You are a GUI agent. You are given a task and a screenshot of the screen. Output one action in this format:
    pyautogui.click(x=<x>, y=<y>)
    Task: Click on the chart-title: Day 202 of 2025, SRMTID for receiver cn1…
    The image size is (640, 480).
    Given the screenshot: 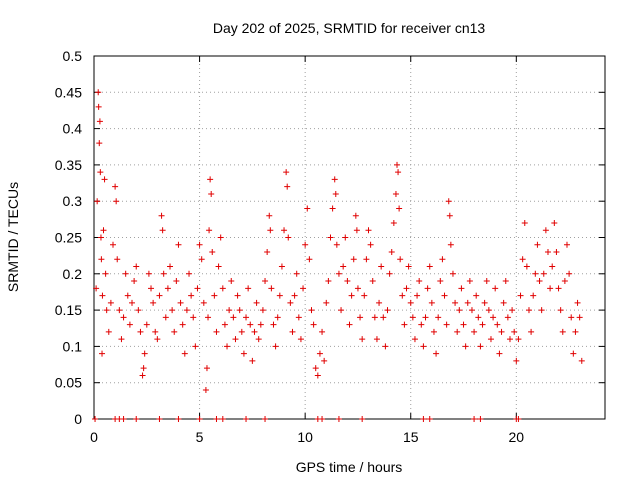 What is the action you would take?
    pyautogui.click(x=349, y=28)
    